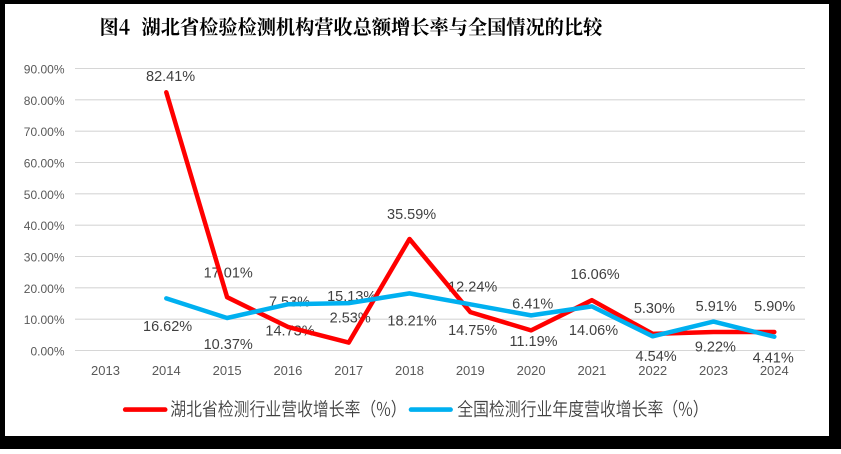 The height and width of the screenshot is (454, 841). I want to click on svg-text: 70.00%, so click(44, 132).